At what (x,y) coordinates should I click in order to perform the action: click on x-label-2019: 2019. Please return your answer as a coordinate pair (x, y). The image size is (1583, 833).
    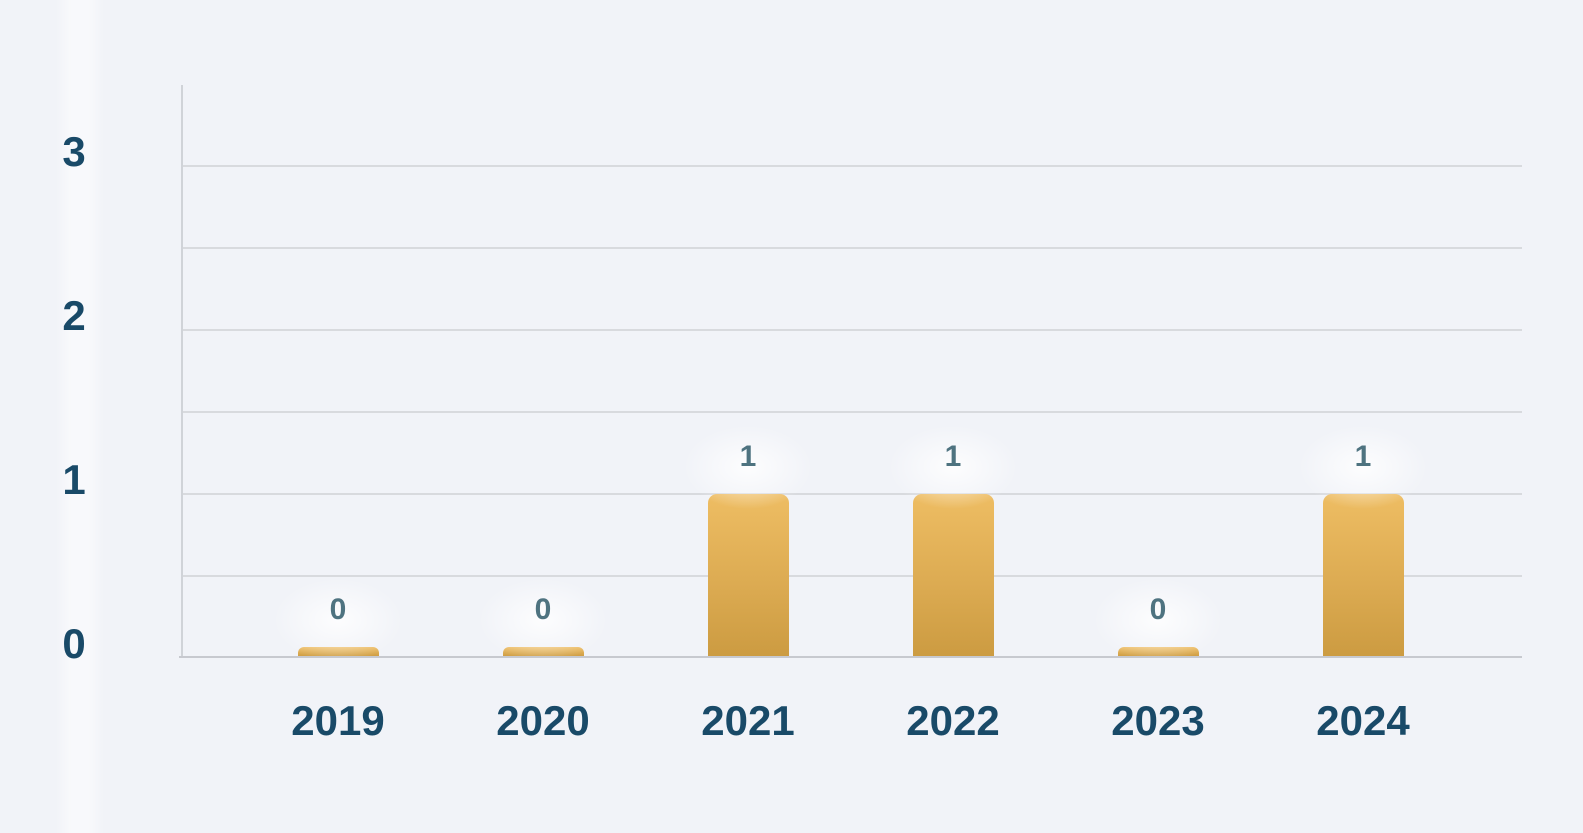
    Looking at the image, I should click on (338, 720).